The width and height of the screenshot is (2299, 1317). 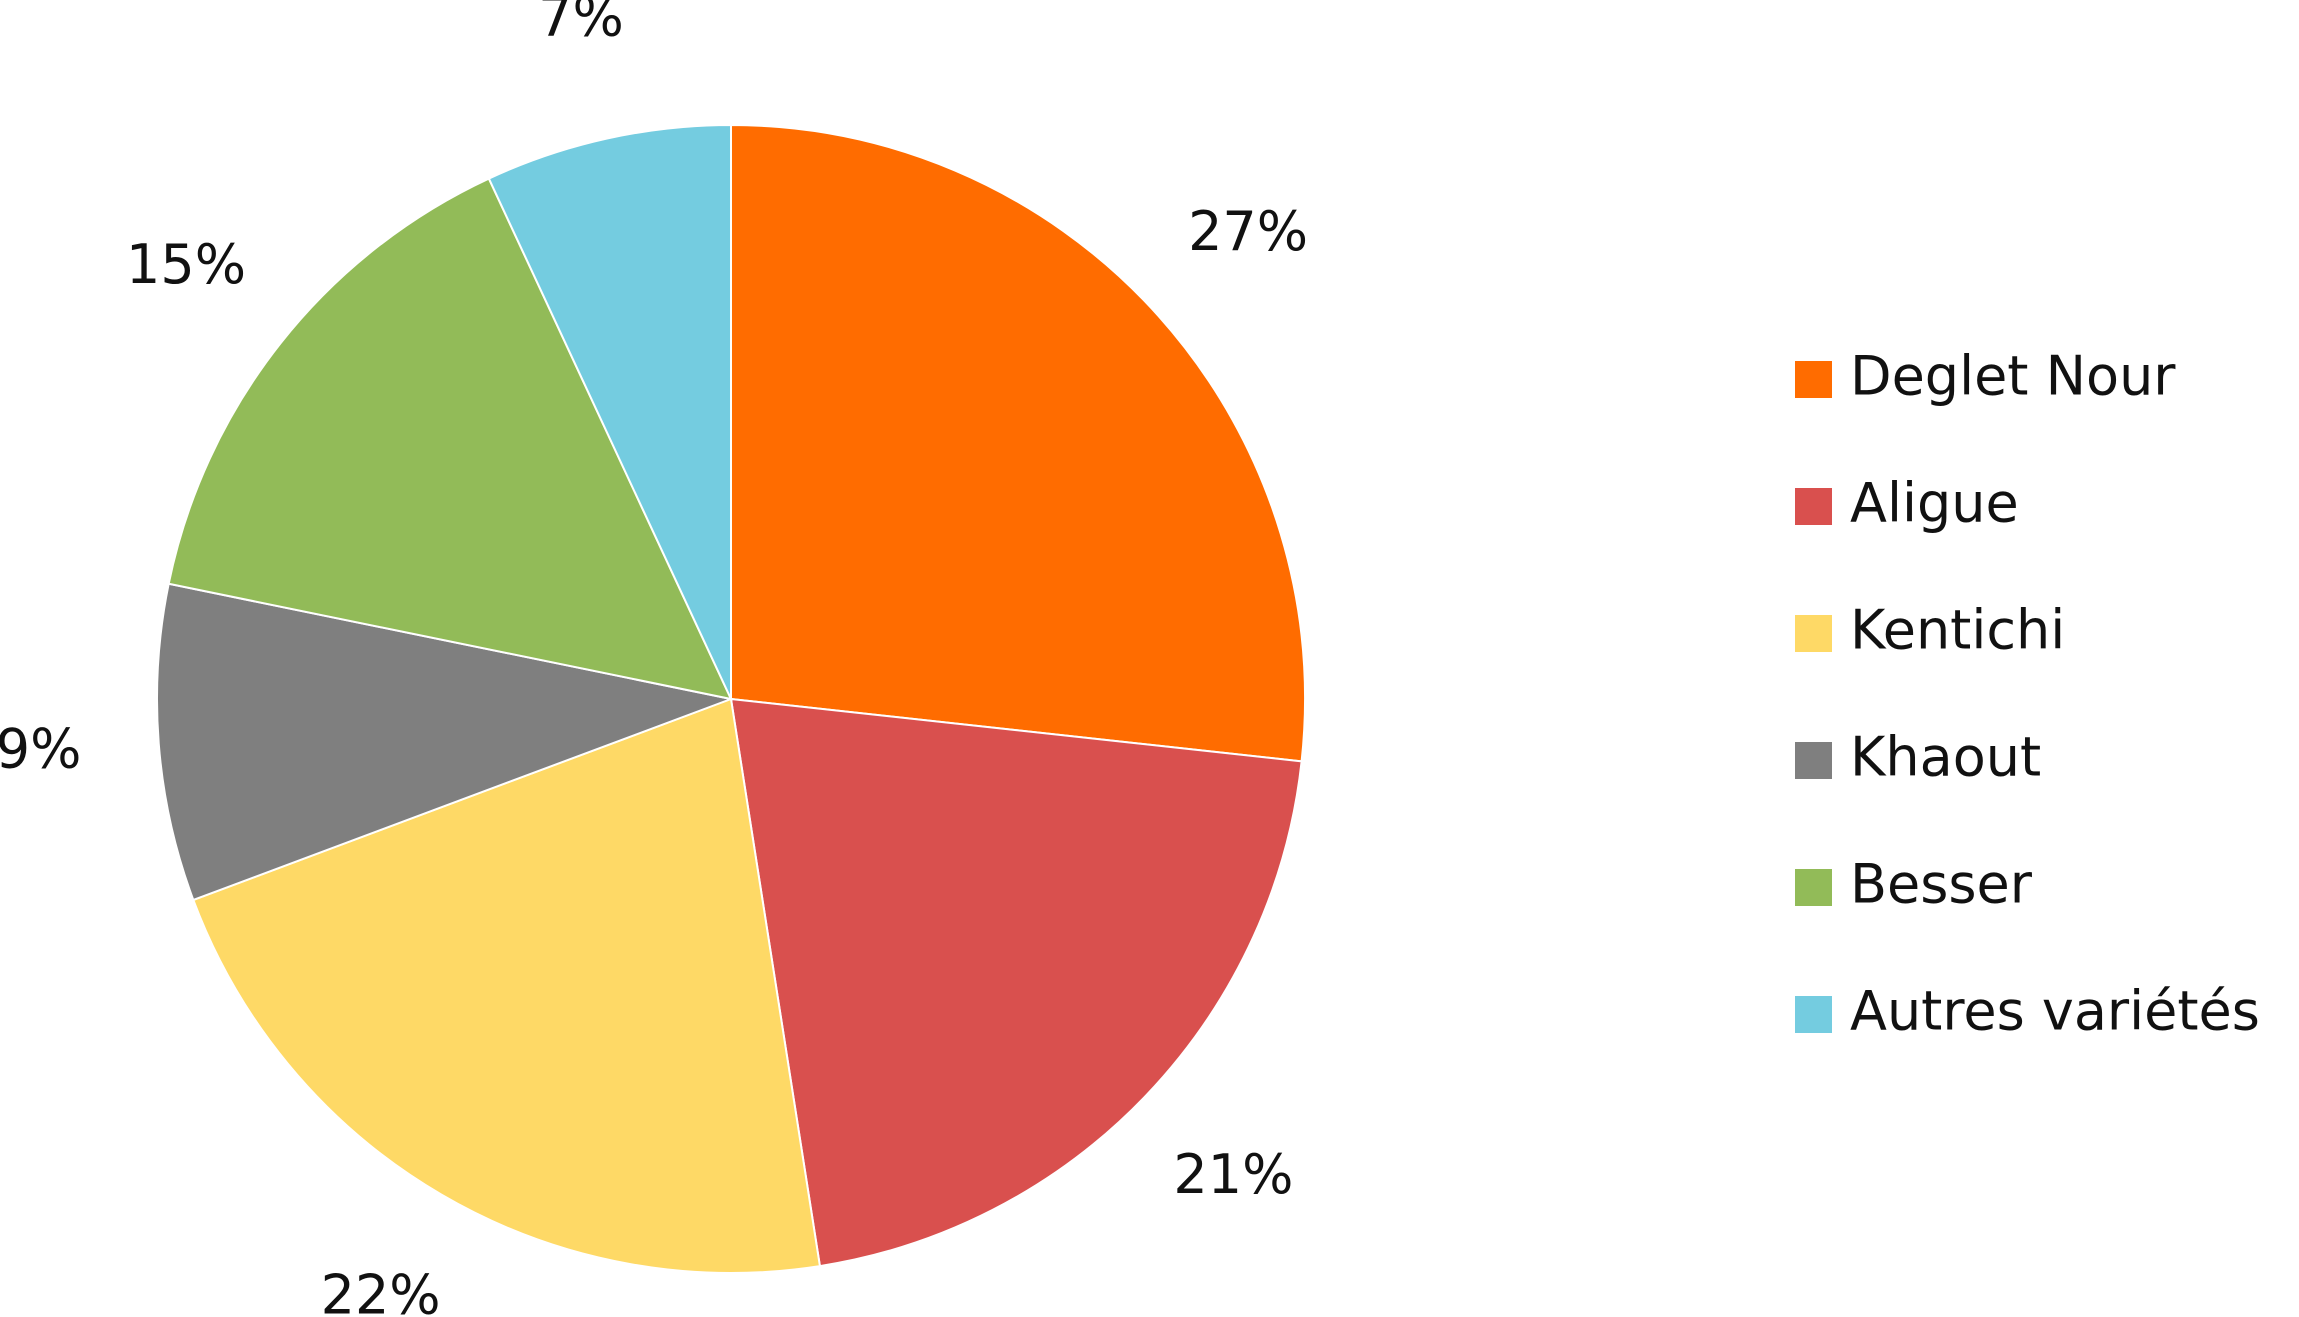 I want to click on data-label: 15%, so click(x=186, y=264).